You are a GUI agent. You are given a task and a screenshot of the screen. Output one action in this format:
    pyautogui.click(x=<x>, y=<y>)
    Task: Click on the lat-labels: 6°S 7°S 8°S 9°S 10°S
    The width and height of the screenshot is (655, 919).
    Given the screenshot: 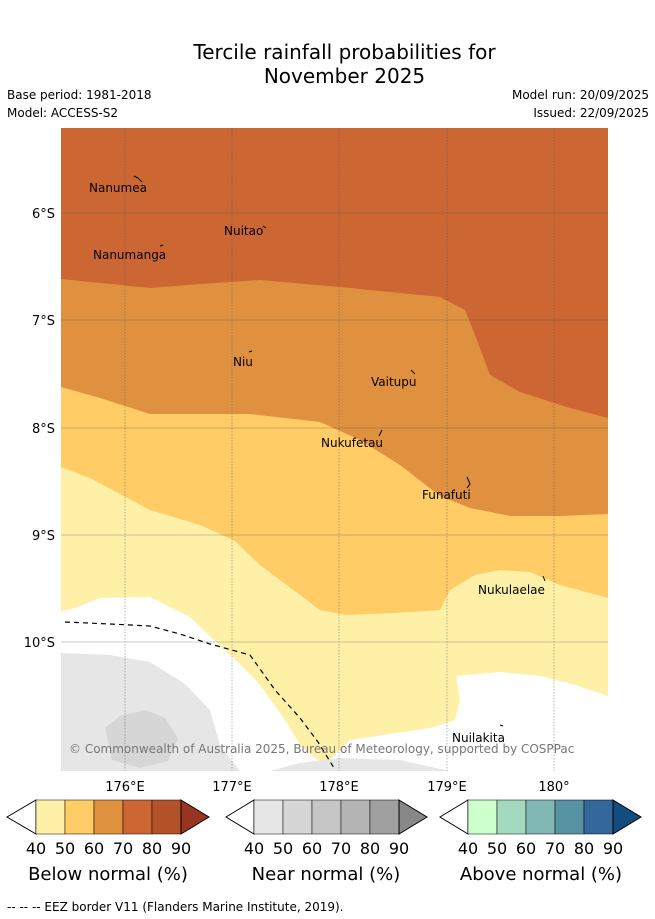 What is the action you would take?
    pyautogui.click(x=39, y=429)
    